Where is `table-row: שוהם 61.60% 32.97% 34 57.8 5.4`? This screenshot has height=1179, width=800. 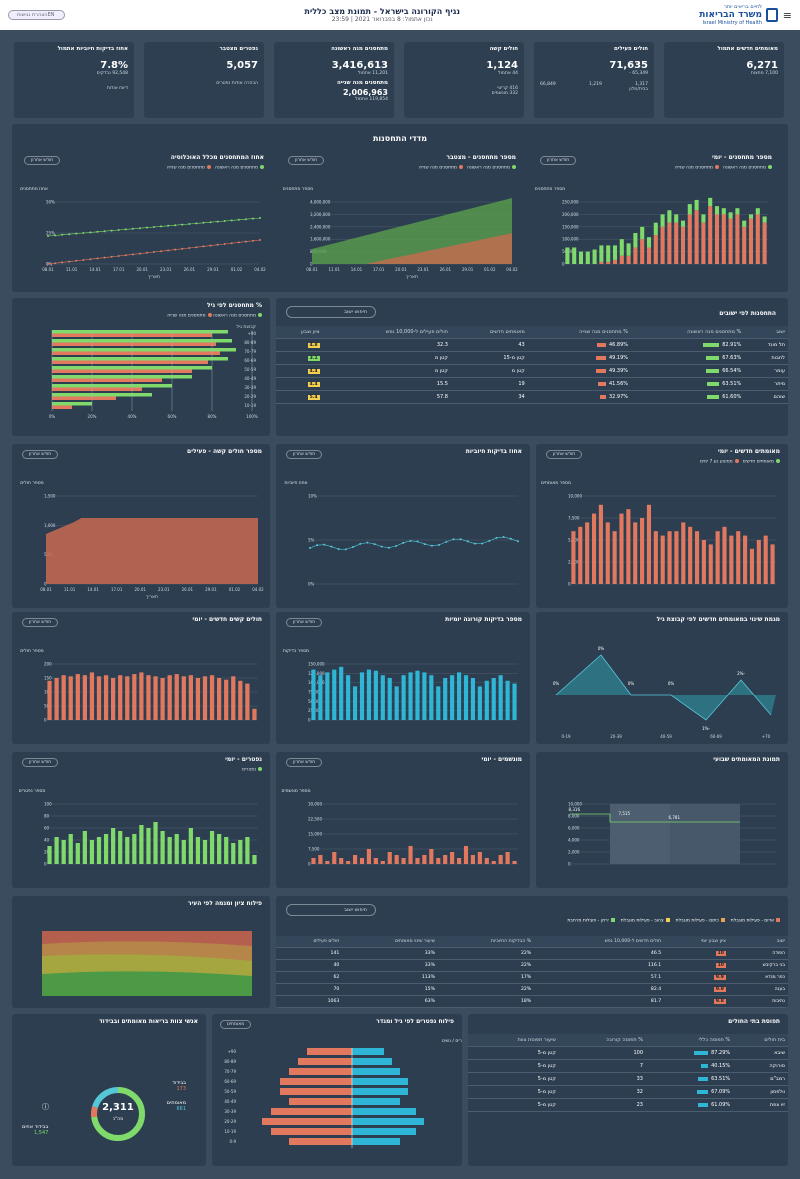
table-row: שוהם 61.60% 32.97% 34 57.8 5.4 is located at coordinates (532, 397).